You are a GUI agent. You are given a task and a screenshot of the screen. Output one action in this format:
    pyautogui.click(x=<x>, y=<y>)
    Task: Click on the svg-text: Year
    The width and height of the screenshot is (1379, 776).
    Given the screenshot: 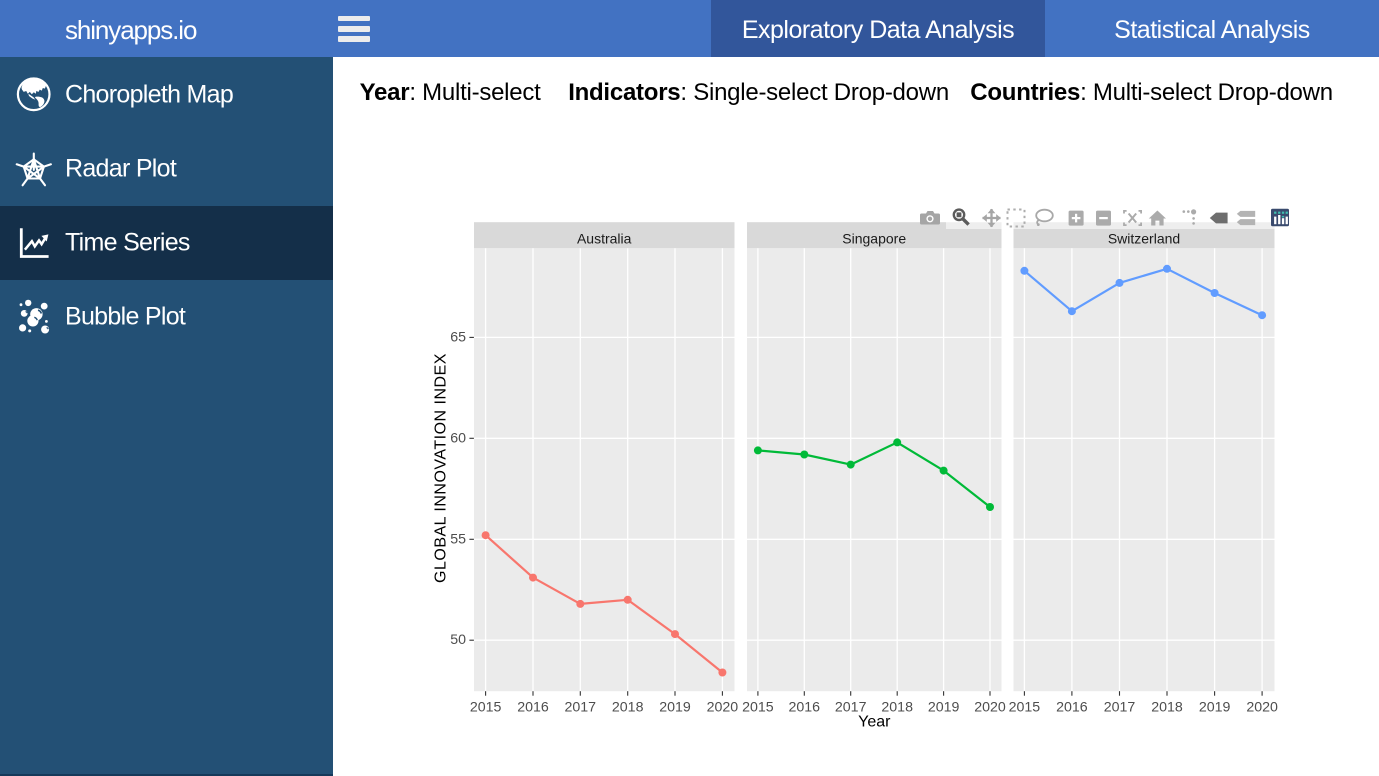 What is the action you would take?
    pyautogui.click(x=874, y=722)
    